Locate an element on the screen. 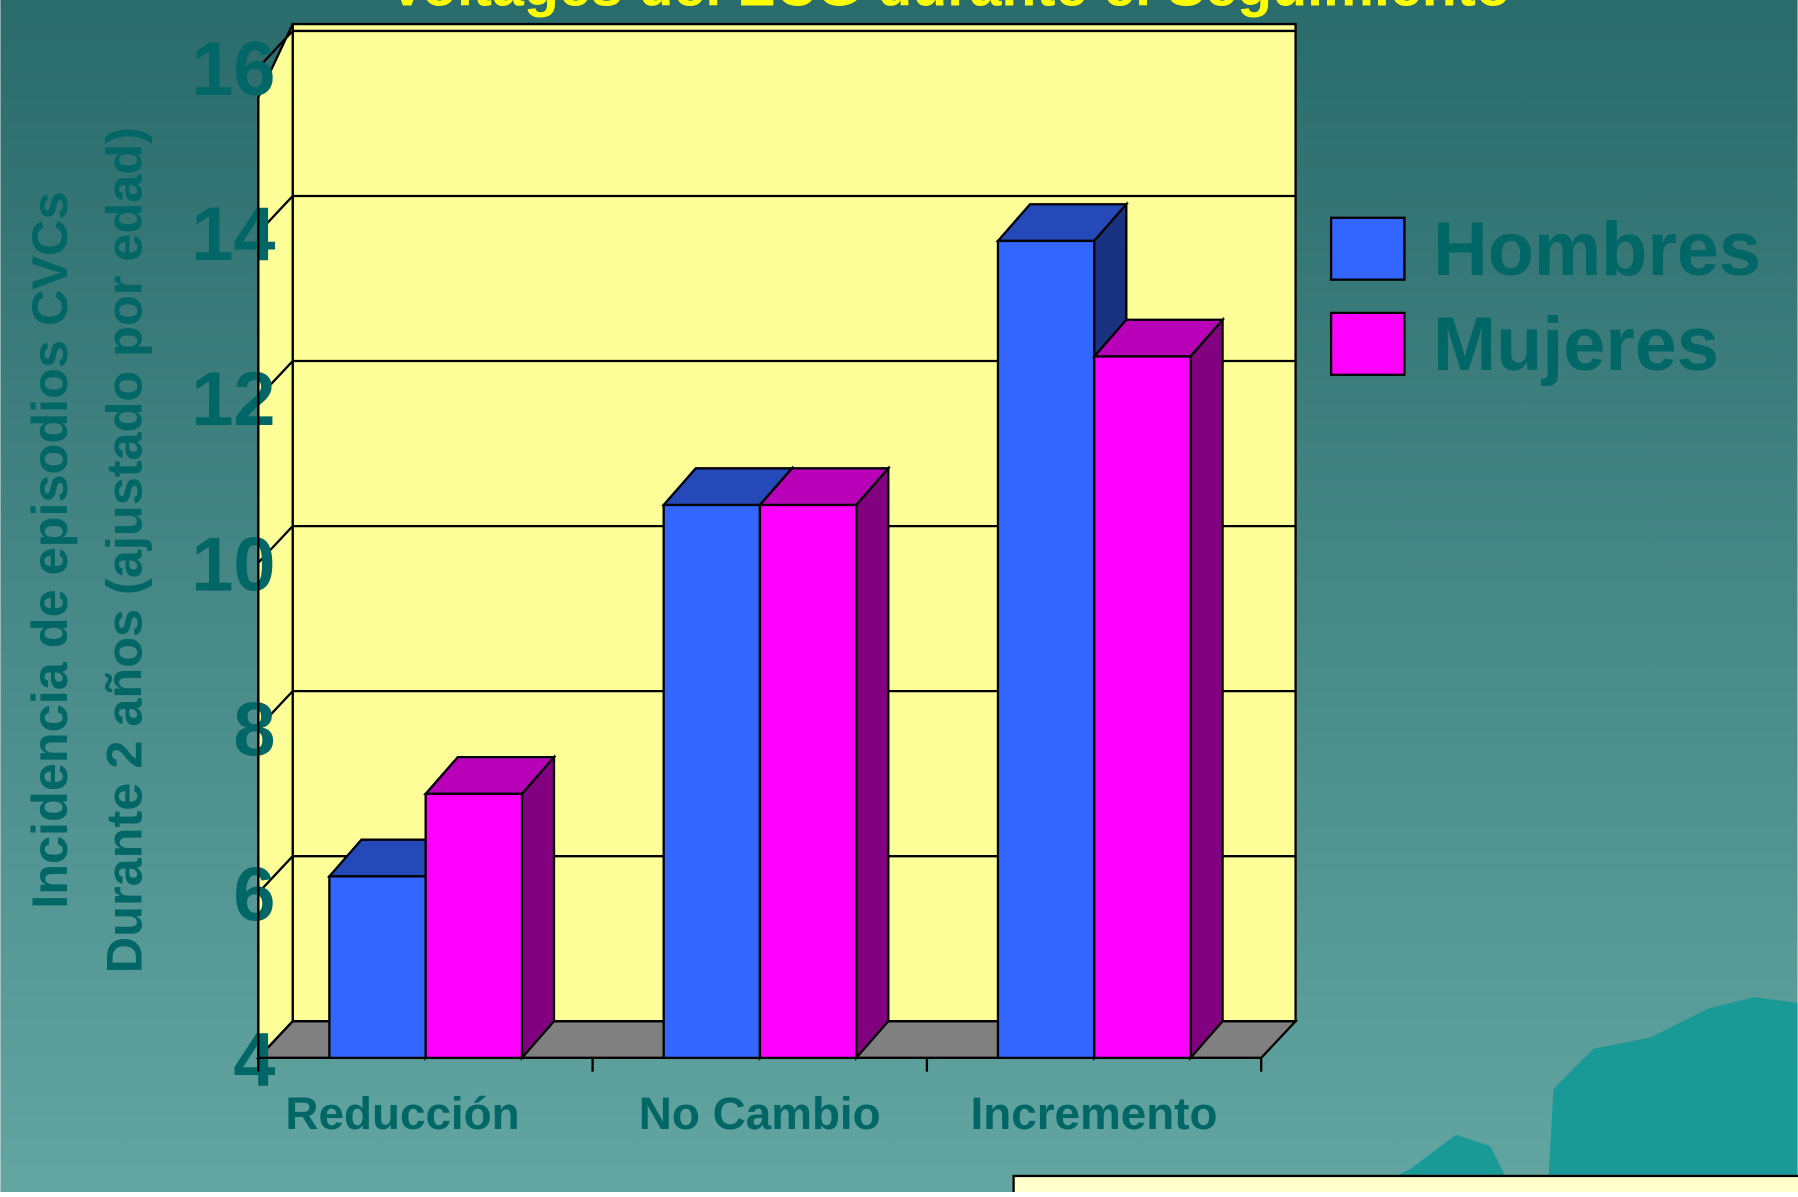 Image resolution: width=1798 pixels, height=1197 pixels. y-axis-label: Durante 2 años (ajustado por edad) is located at coordinates (123, 550).